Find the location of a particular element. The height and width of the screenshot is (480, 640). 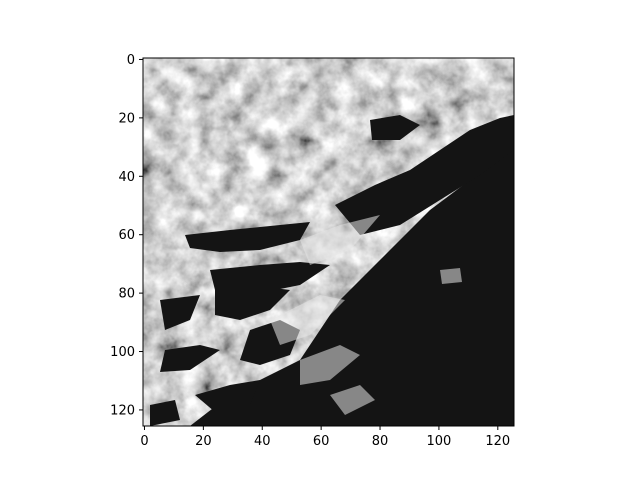

x-tick-label: 100 is located at coordinates (439, 441).